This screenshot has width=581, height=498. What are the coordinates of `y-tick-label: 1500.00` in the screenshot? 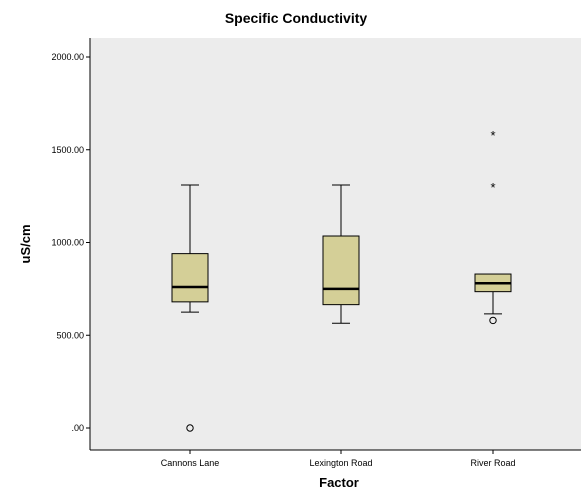 It's located at (67, 150).